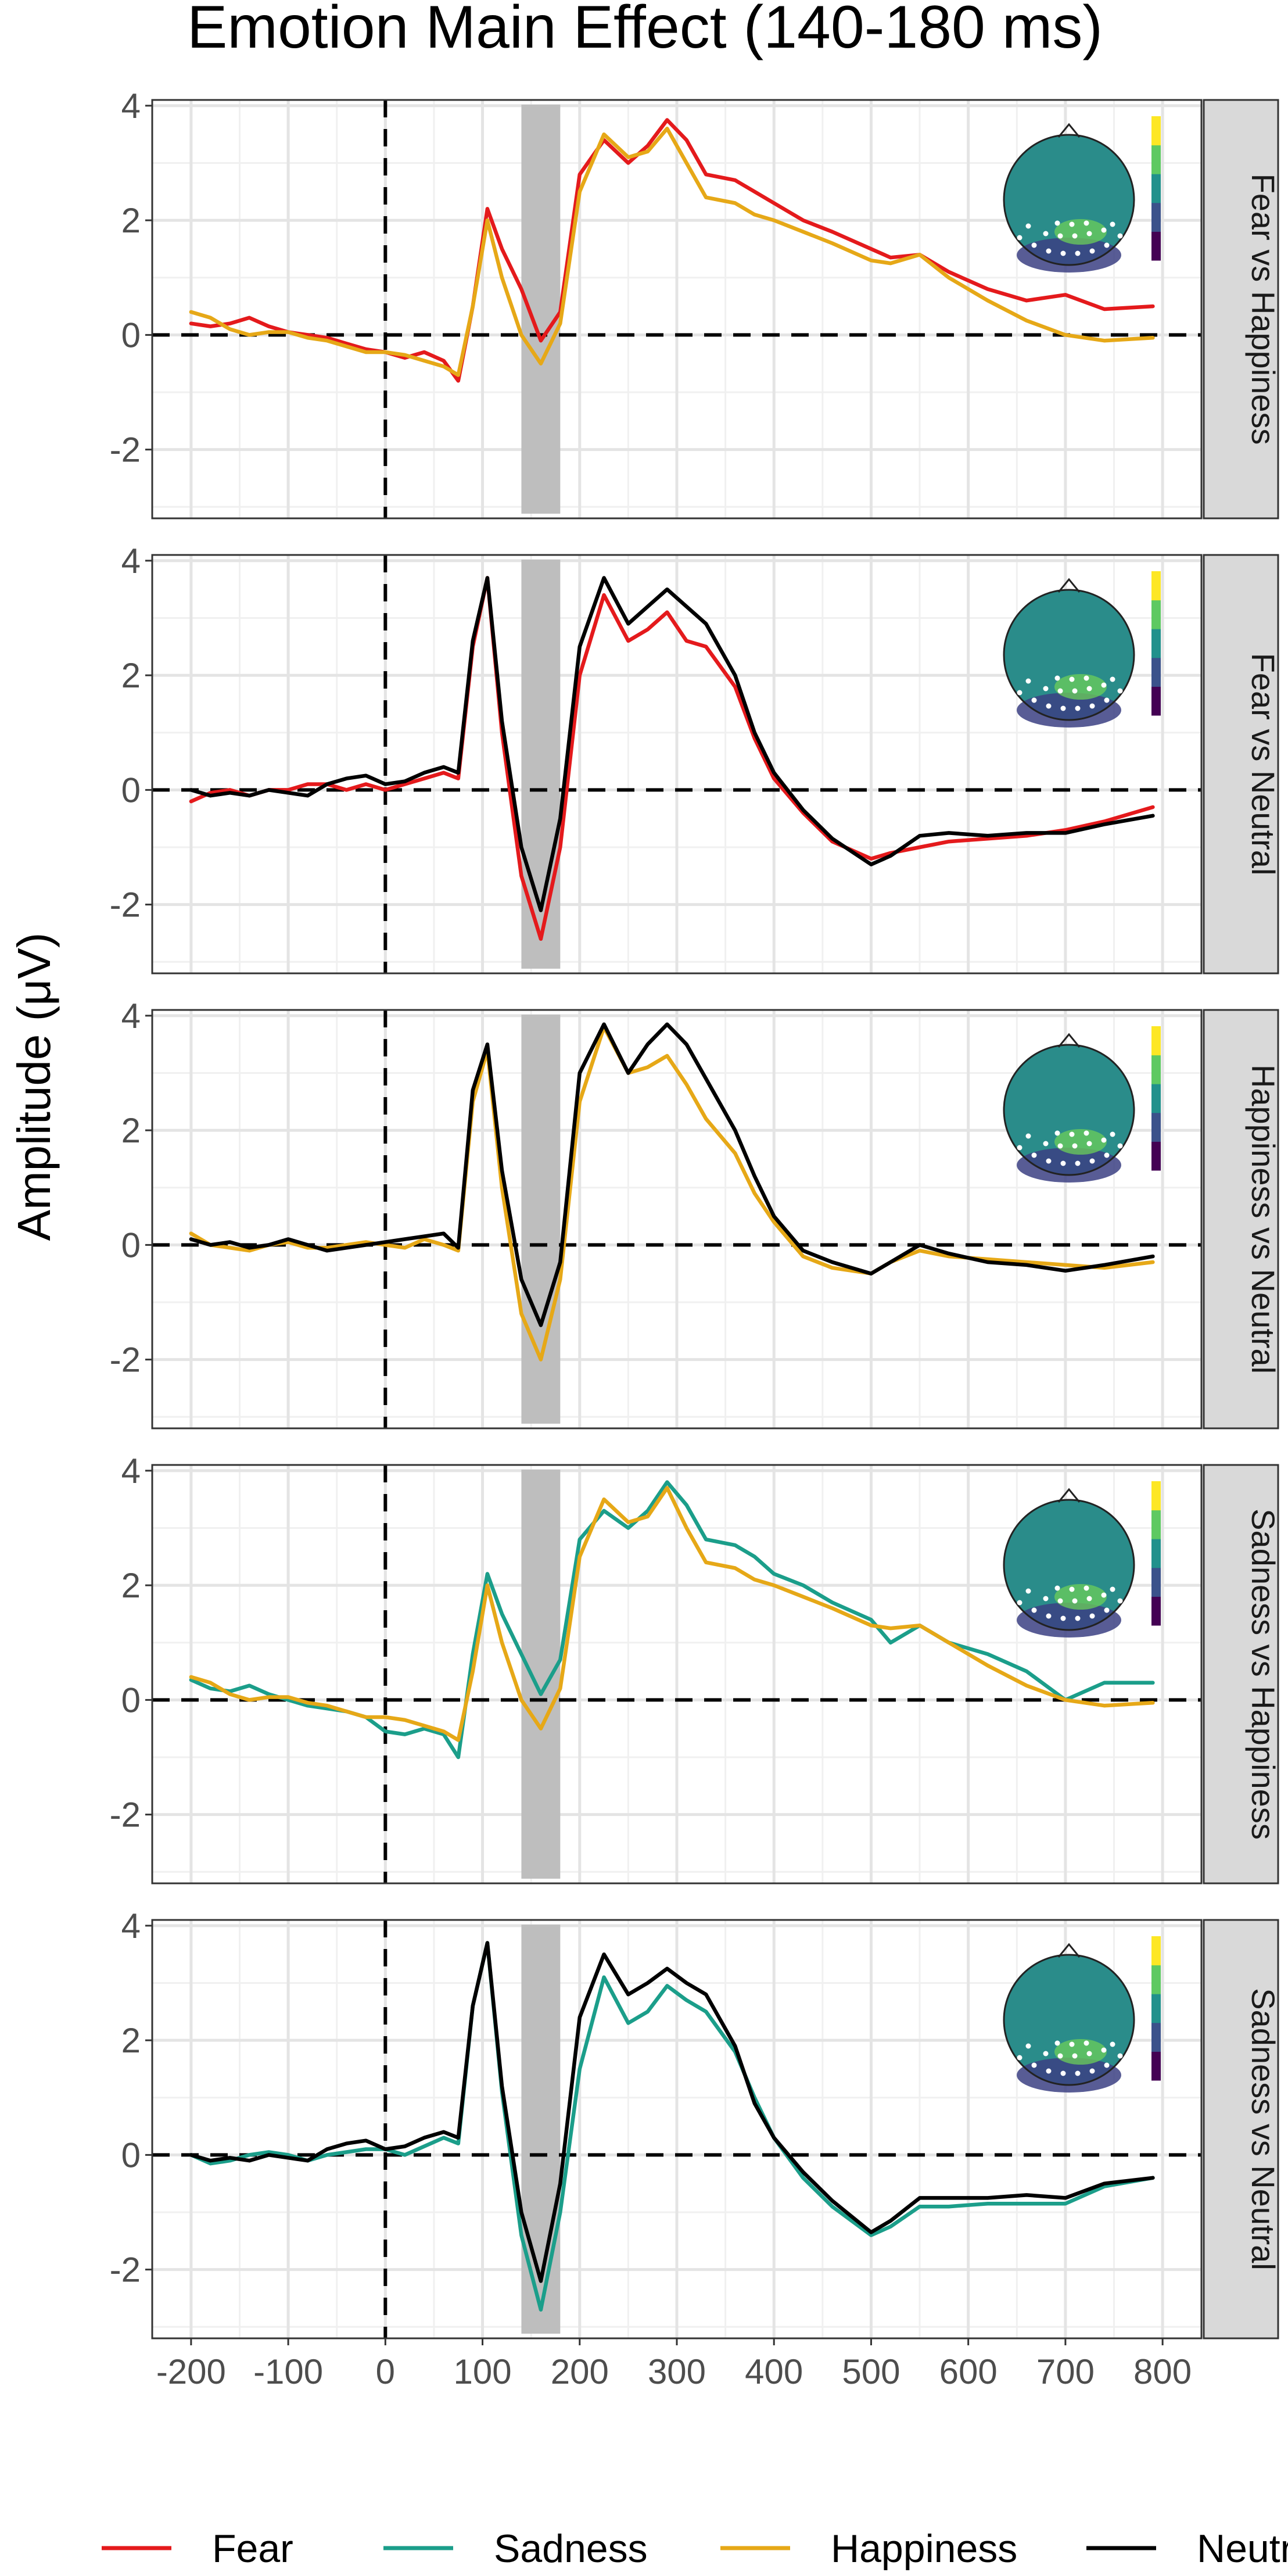  What do you see at coordinates (191, 2371) in the screenshot?
I see `x-tick-label: -200` at bounding box center [191, 2371].